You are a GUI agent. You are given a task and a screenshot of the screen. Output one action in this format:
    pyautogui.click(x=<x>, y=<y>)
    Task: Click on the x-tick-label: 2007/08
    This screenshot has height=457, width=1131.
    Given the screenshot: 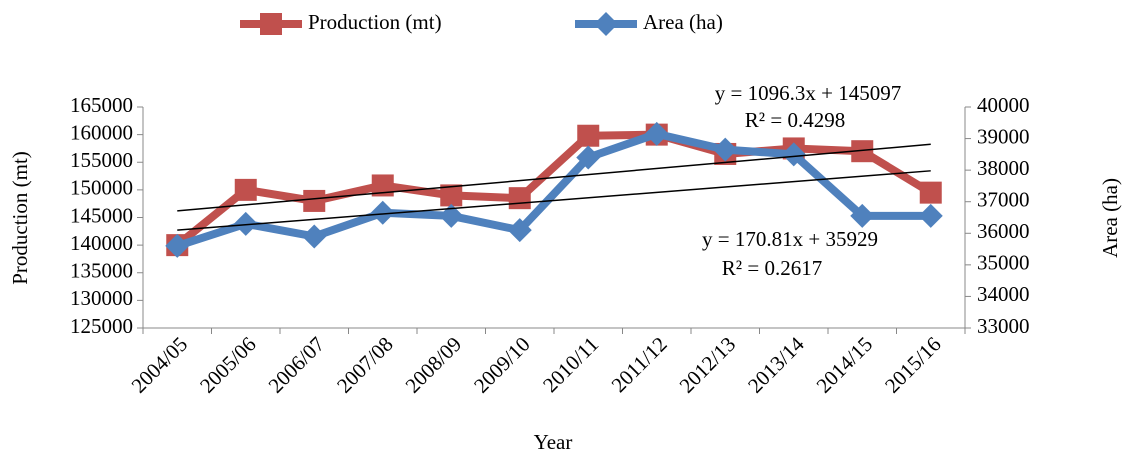 What is the action you would take?
    pyautogui.click(x=365, y=365)
    